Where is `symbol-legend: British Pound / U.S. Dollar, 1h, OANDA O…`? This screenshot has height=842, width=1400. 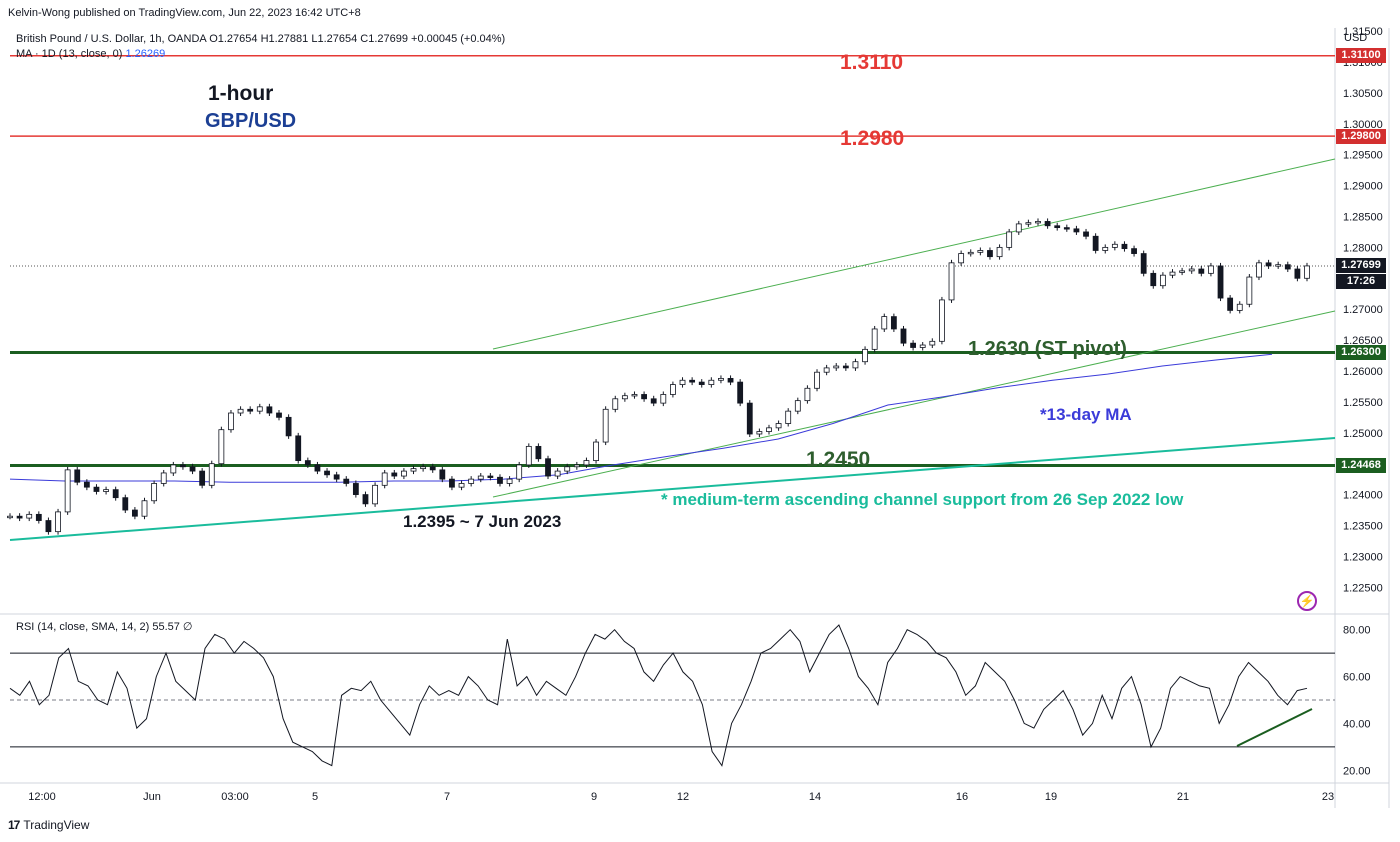 symbol-legend: British Pound / U.S. Dollar, 1h, OANDA O… is located at coordinates (261, 39).